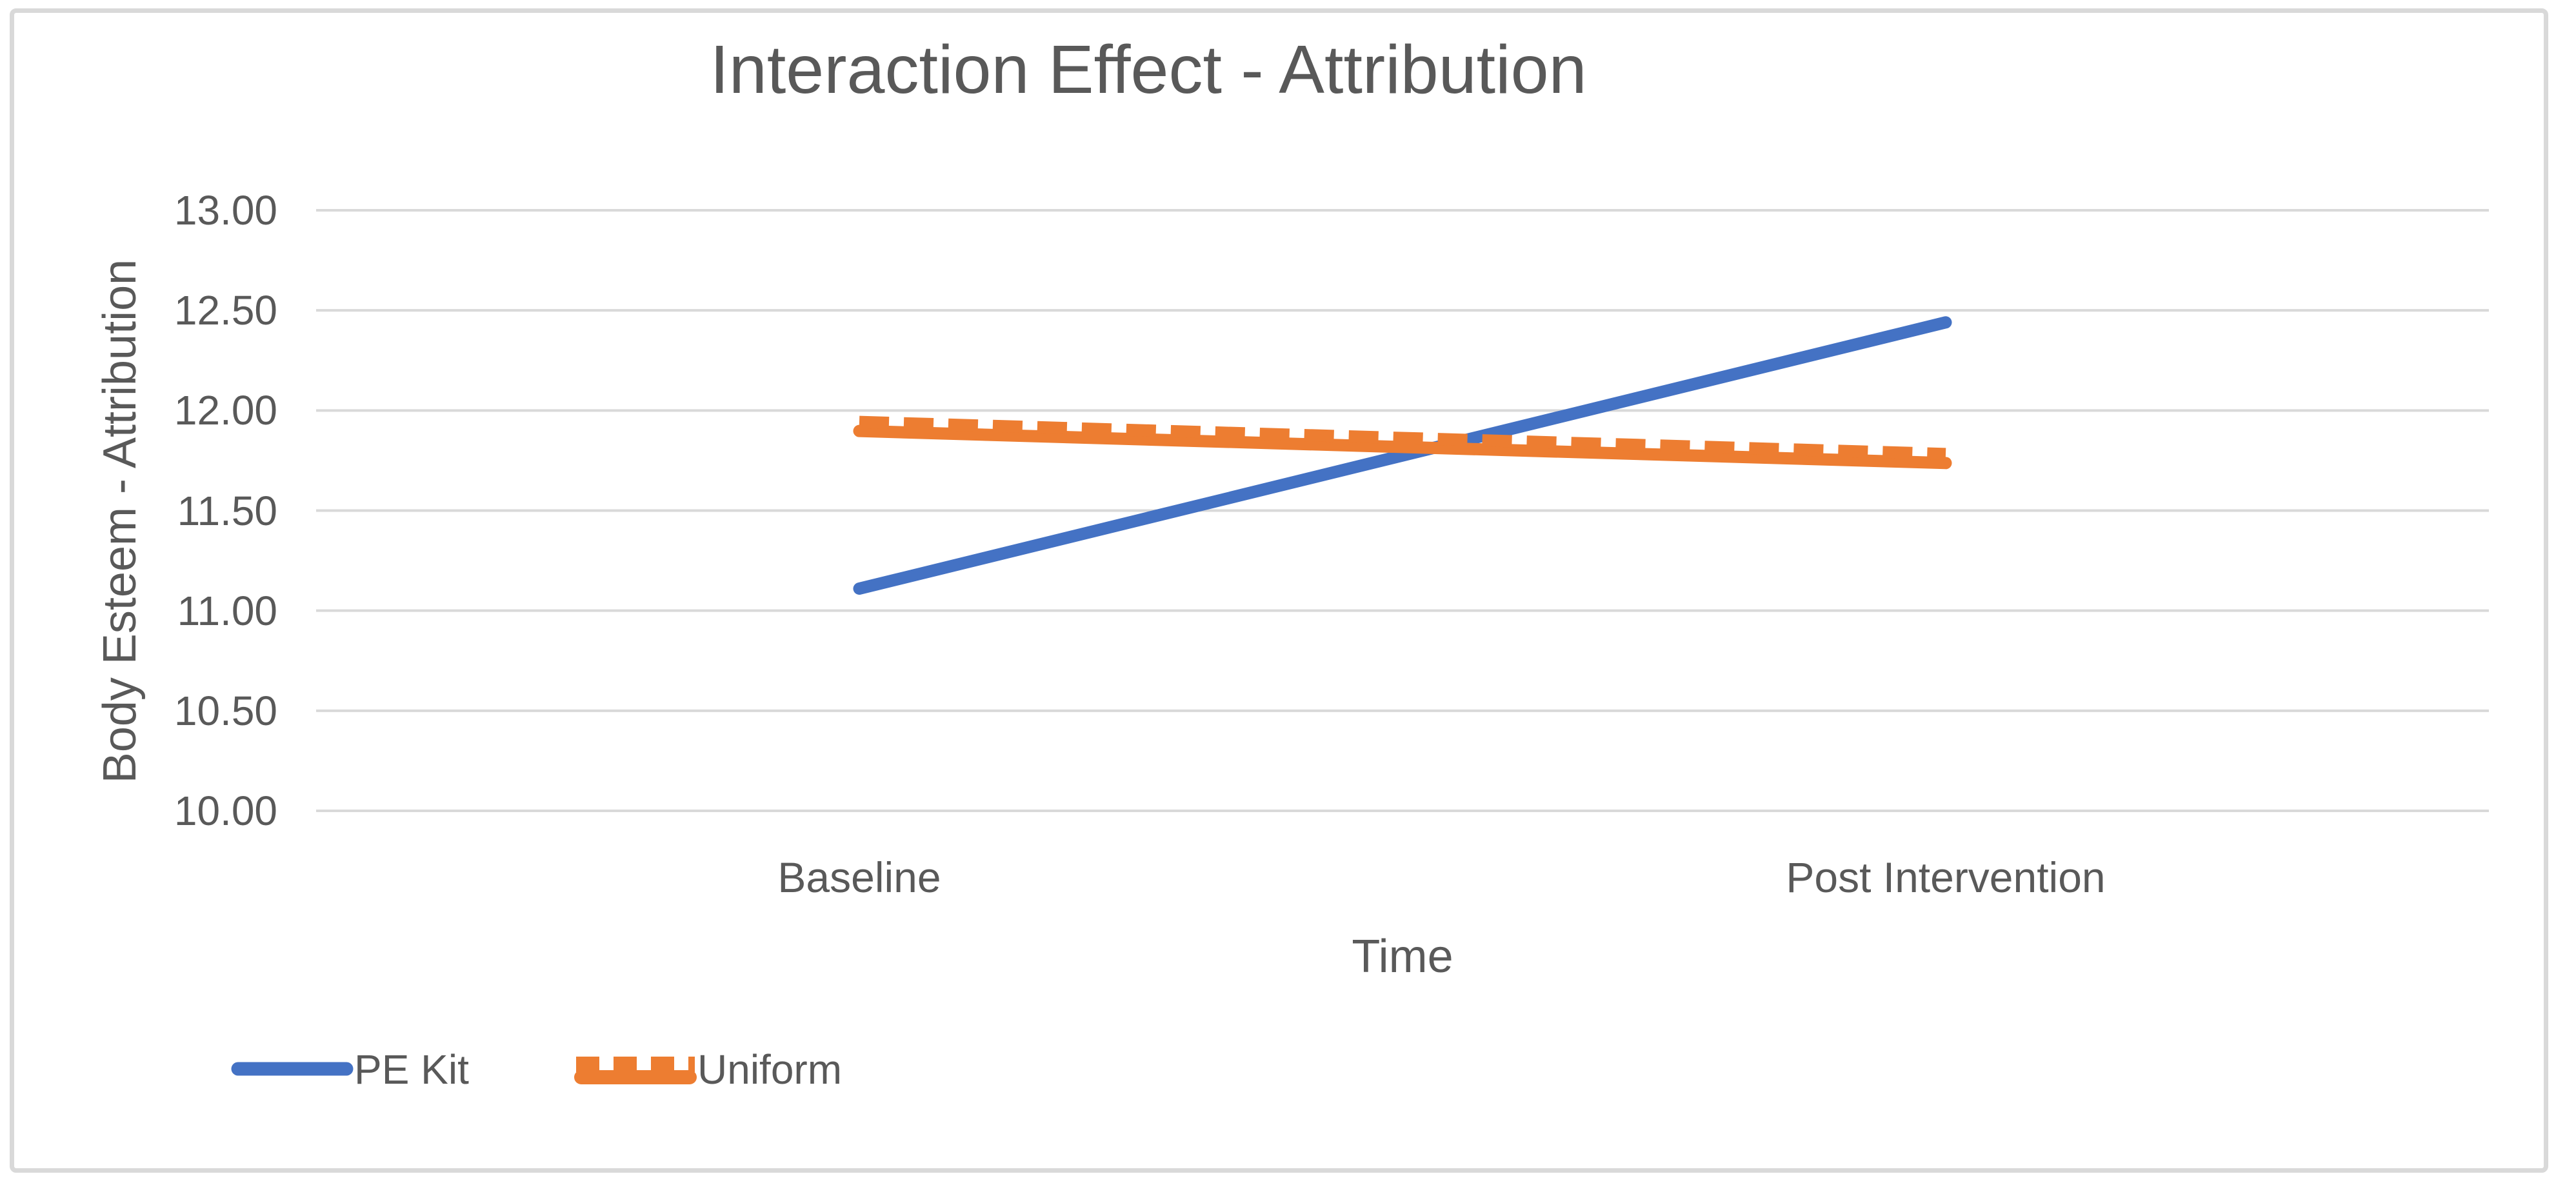 The image size is (2576, 1194). I want to click on legend-label-uniform: Uniform, so click(770, 1069).